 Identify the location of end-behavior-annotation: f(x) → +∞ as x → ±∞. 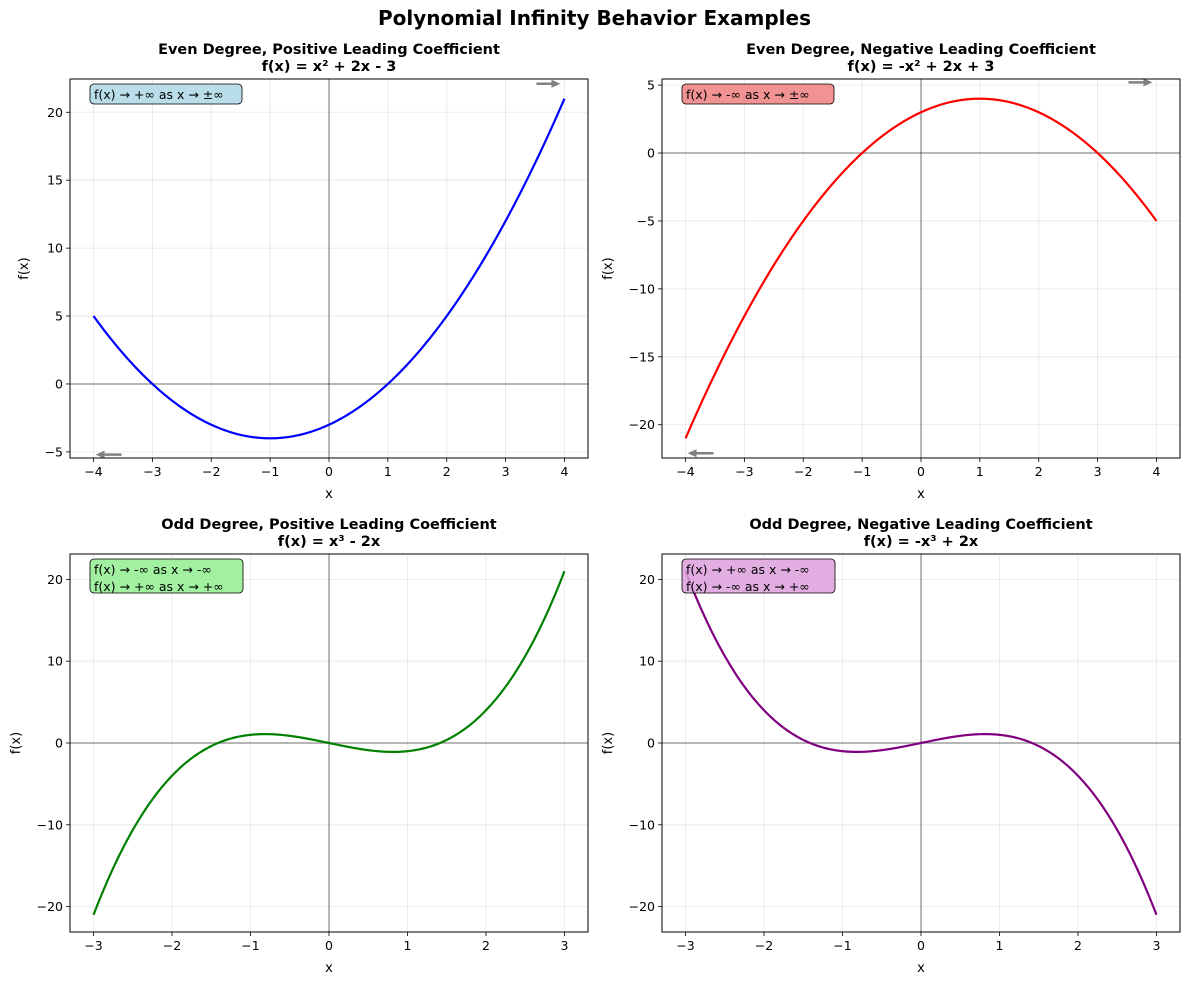
(166, 94).